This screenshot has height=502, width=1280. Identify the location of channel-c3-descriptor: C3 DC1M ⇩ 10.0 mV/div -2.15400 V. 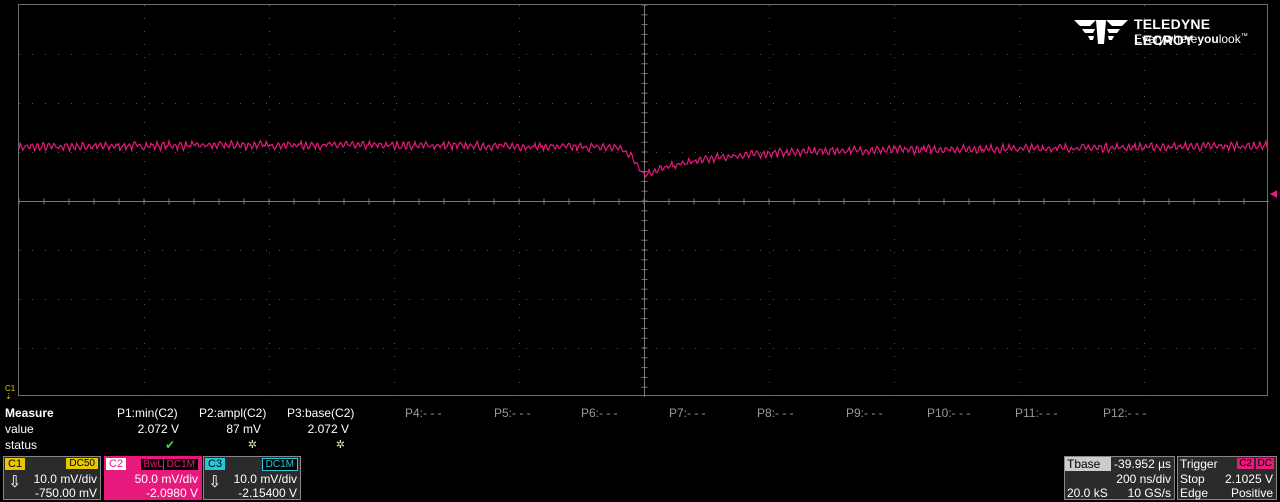
(252, 478).